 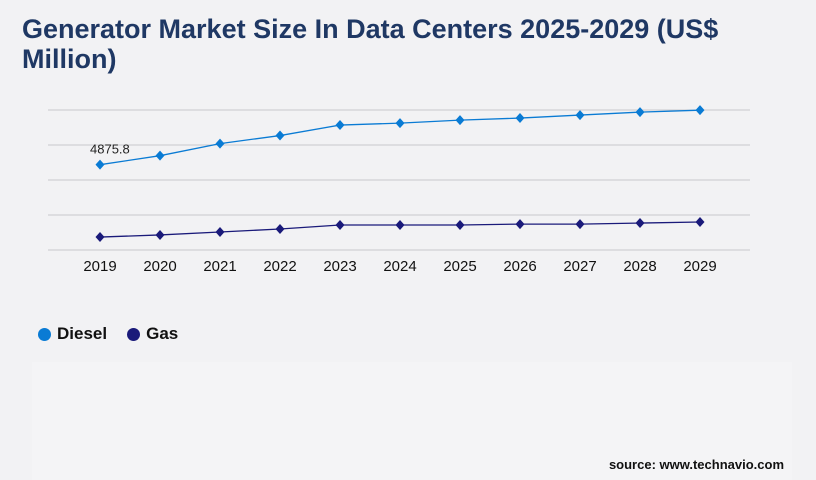 What do you see at coordinates (110, 149) in the screenshot?
I see `data-label: 4875.8` at bounding box center [110, 149].